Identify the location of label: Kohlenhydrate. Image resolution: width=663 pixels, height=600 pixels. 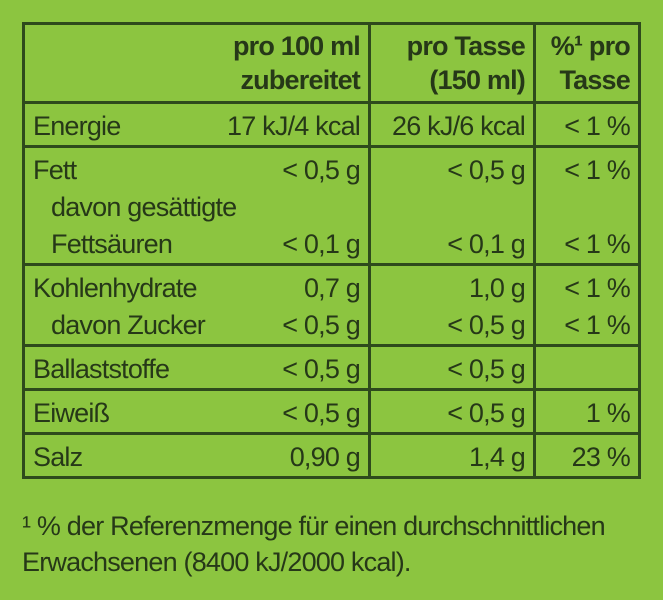
(115, 288).